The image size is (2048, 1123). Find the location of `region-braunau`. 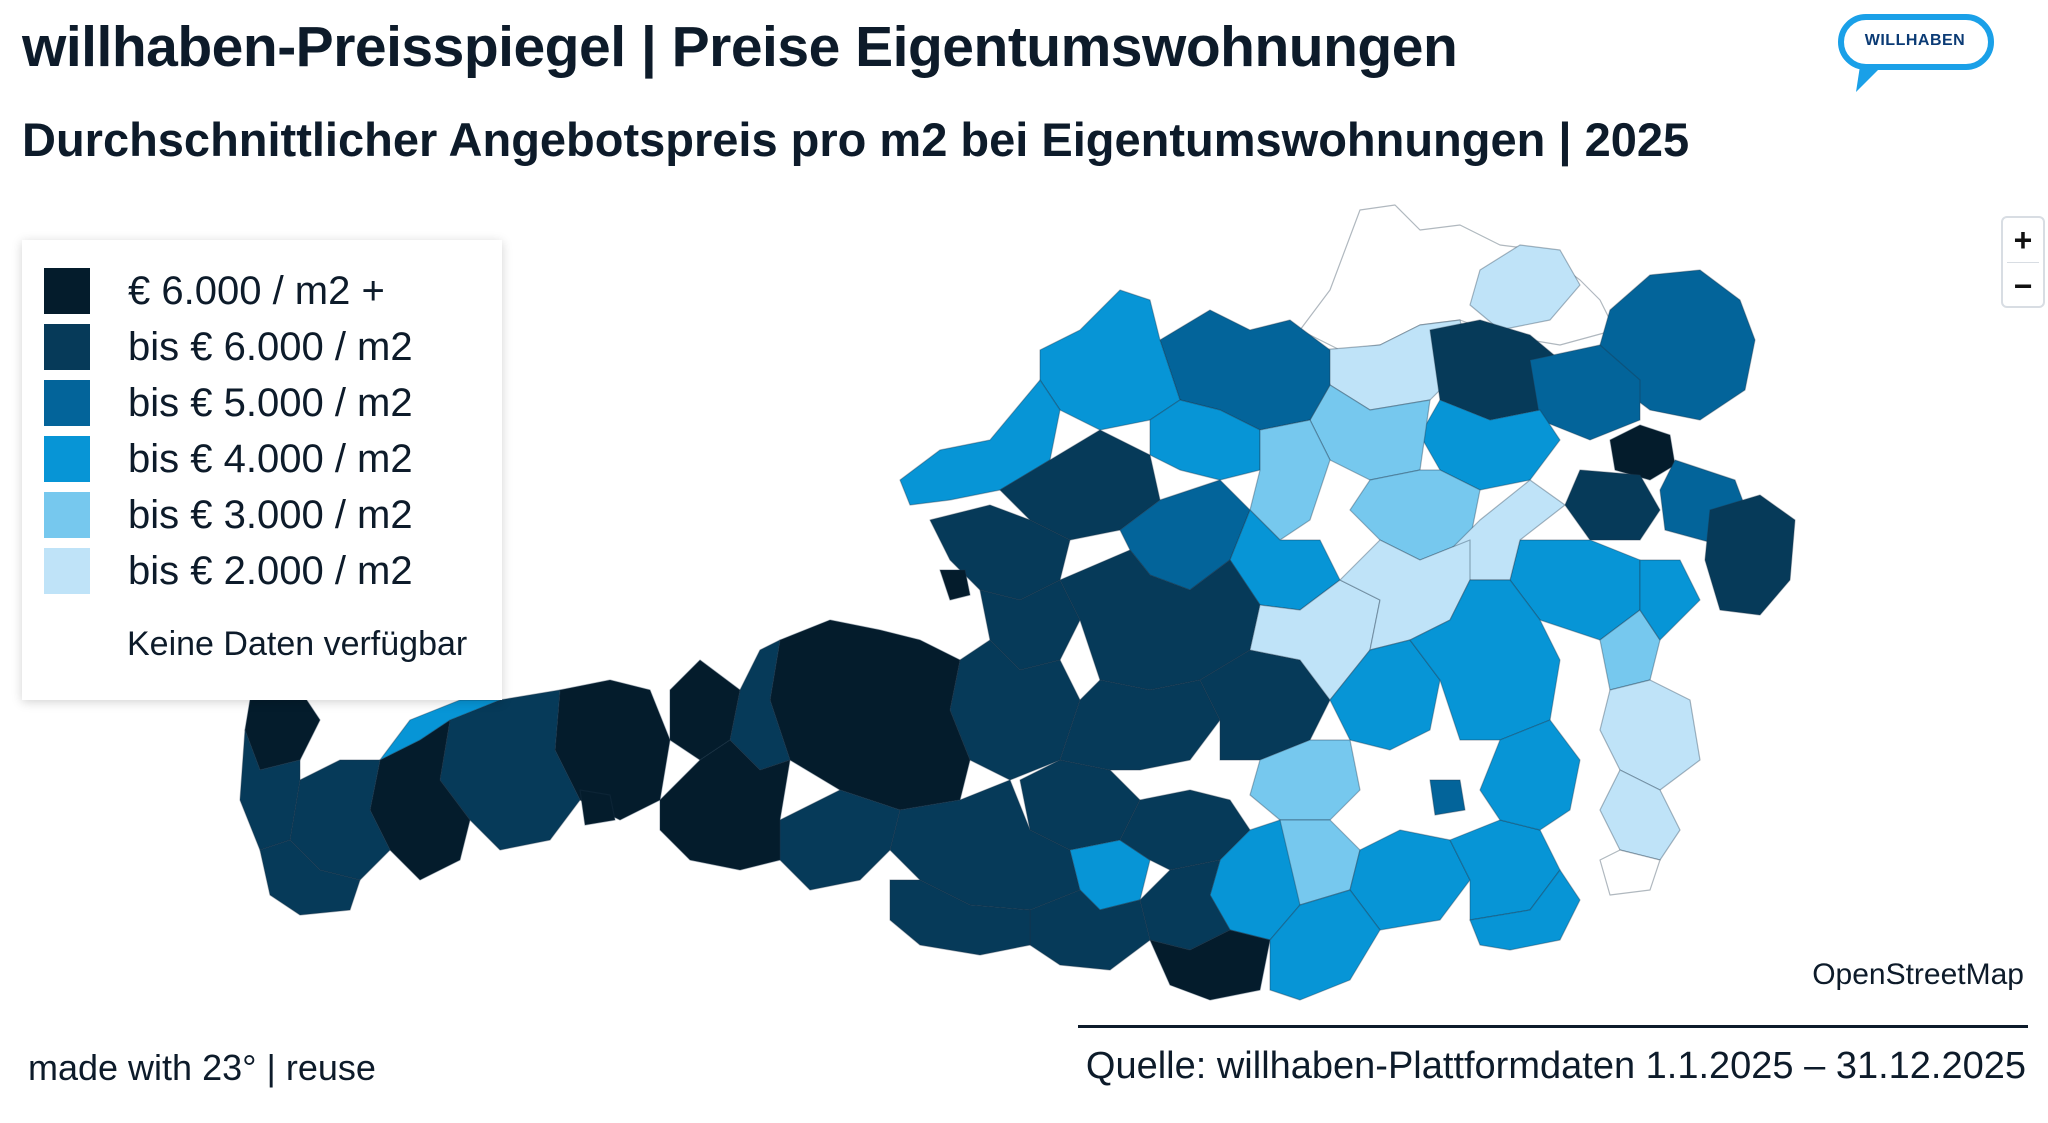

region-braunau is located at coordinates (980, 442).